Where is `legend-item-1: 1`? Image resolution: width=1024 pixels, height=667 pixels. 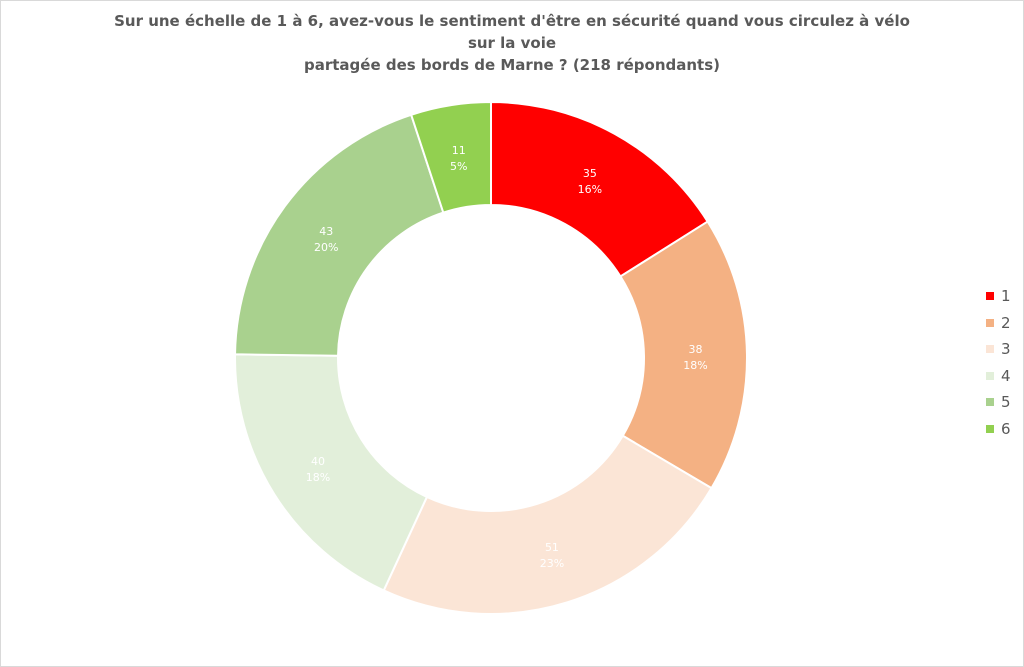 legend-item-1: 1 is located at coordinates (998, 296).